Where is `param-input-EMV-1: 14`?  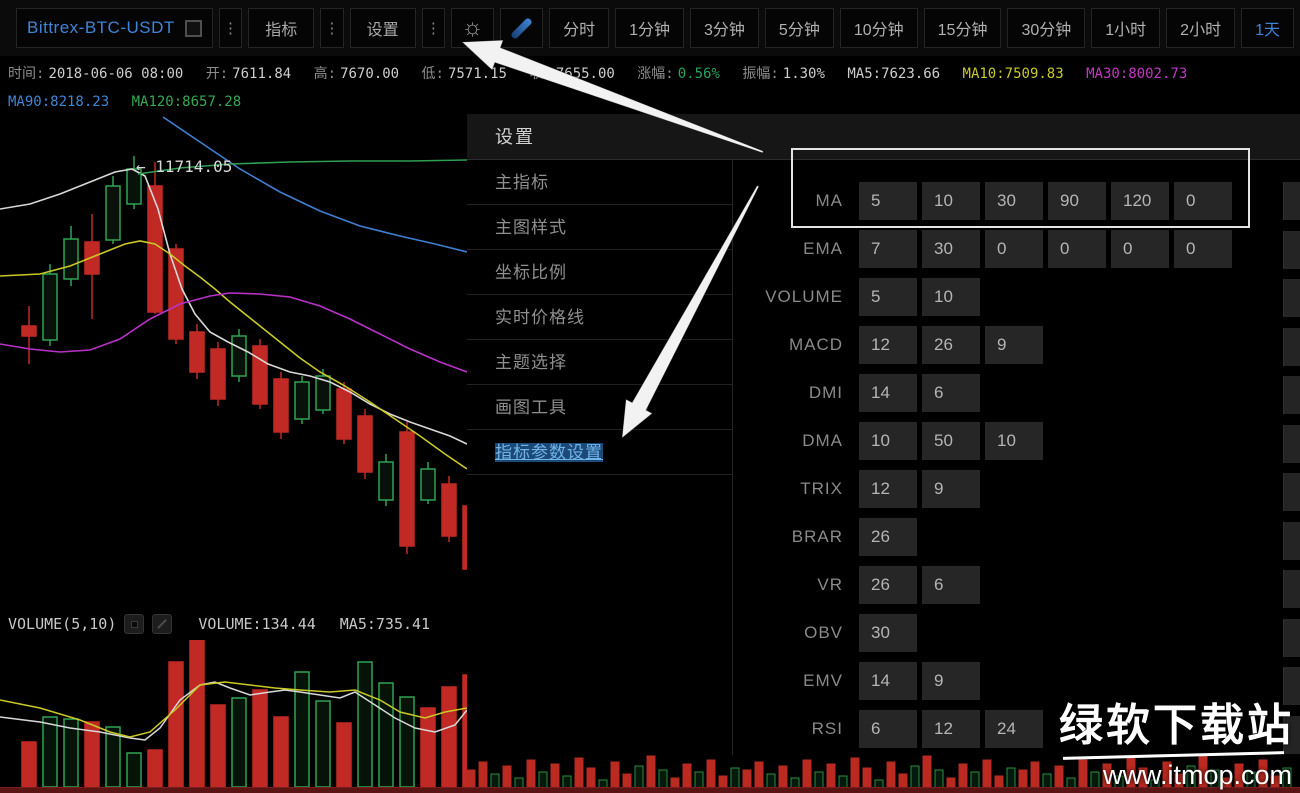 param-input-EMV-1: 14 is located at coordinates (888, 681).